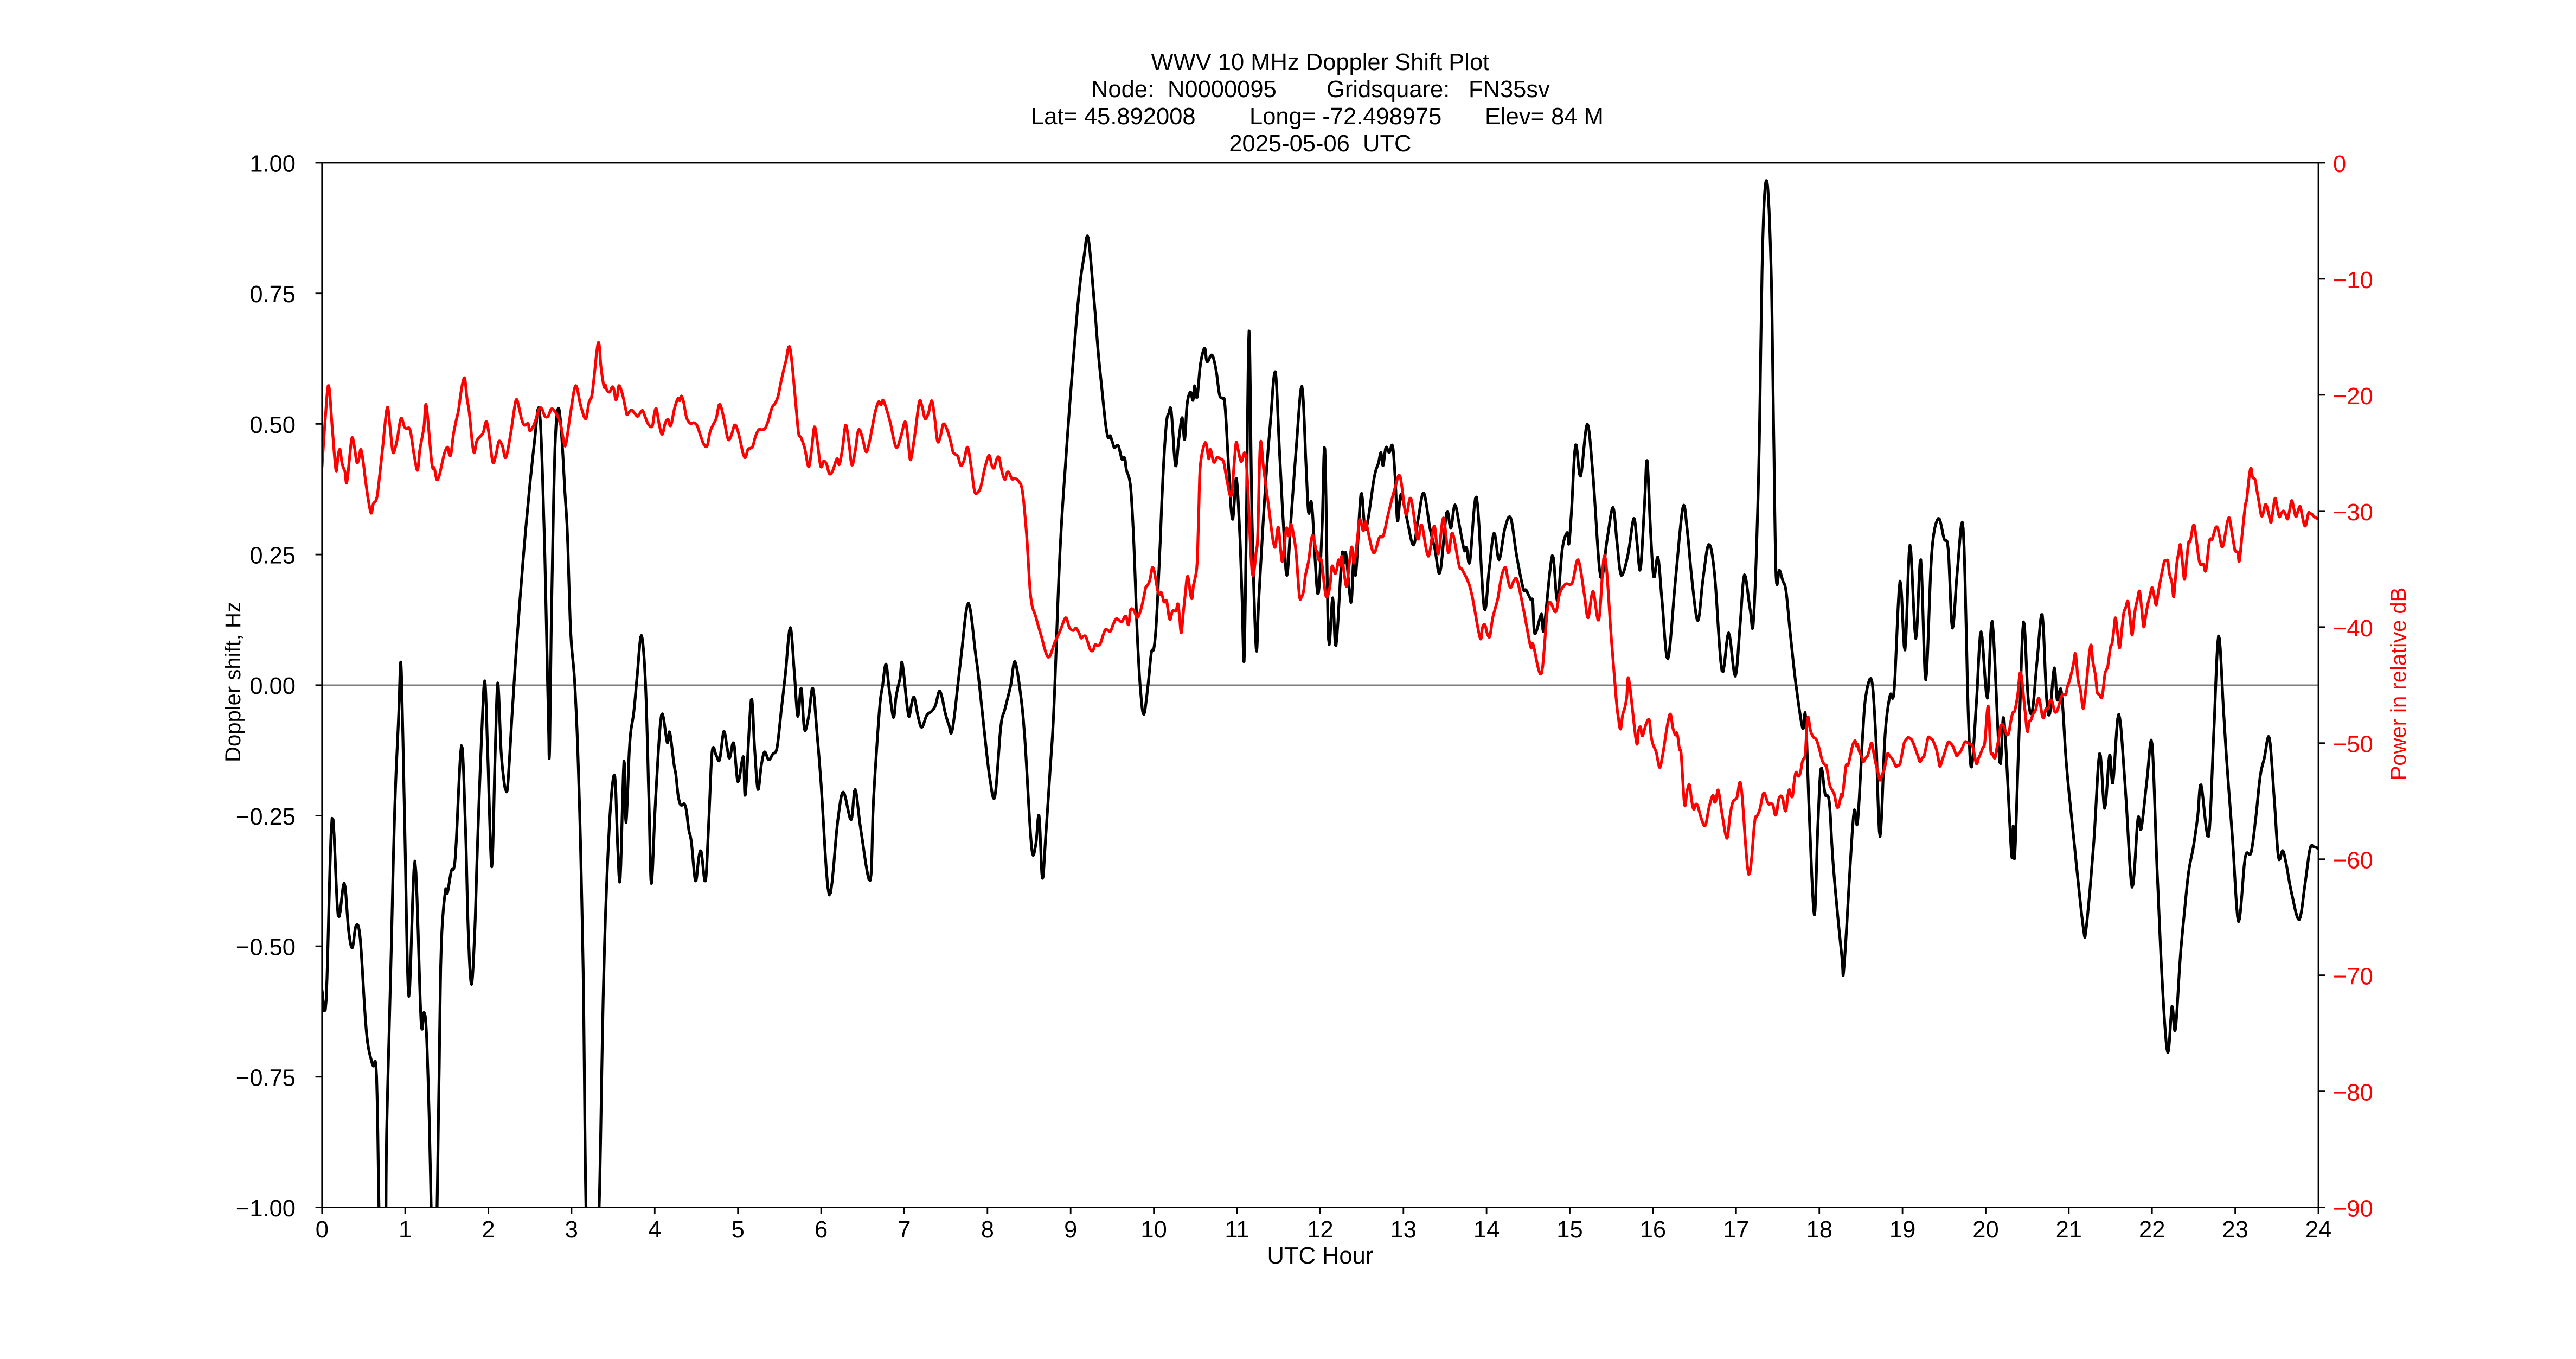  What do you see at coordinates (2353, 745) in the screenshot?
I see `svg-text: −50` at bounding box center [2353, 745].